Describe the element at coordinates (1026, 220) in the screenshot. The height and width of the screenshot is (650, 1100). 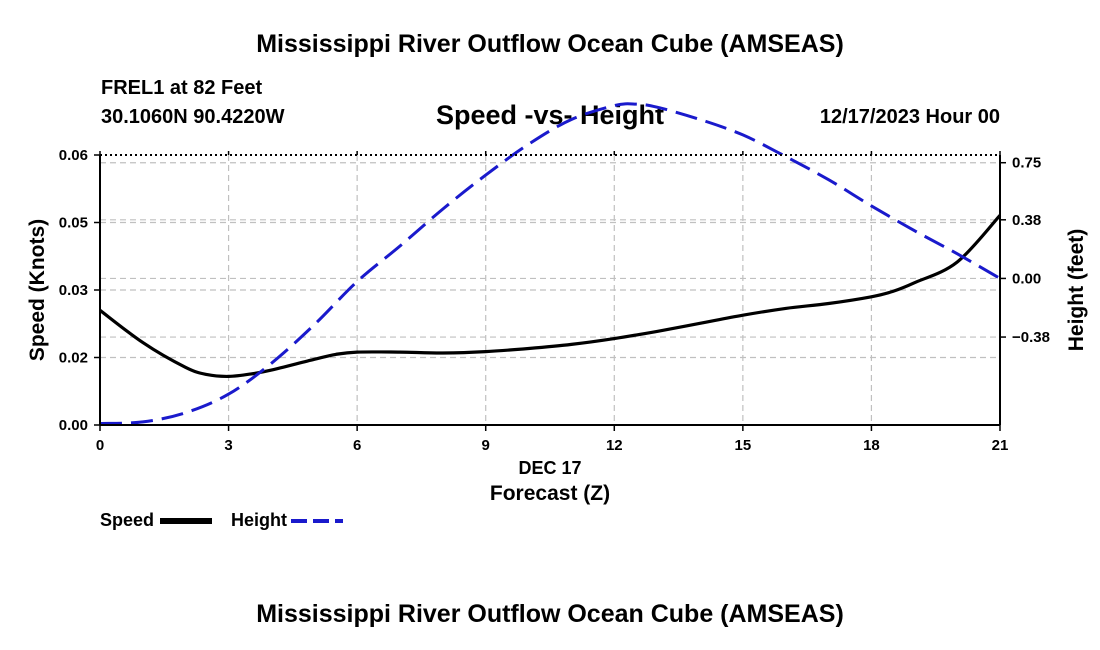
I see `y-right-tick-label: 0.38` at that location.